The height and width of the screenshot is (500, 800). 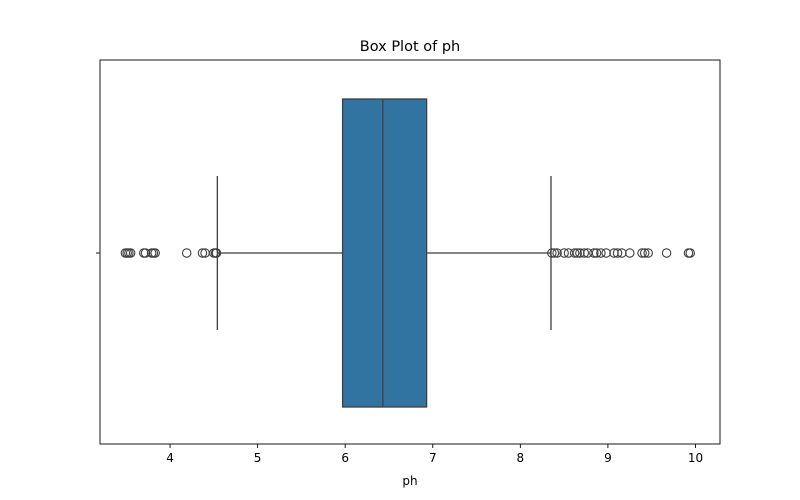 What do you see at coordinates (258, 458) in the screenshot?
I see `x-tick-label: 5` at bounding box center [258, 458].